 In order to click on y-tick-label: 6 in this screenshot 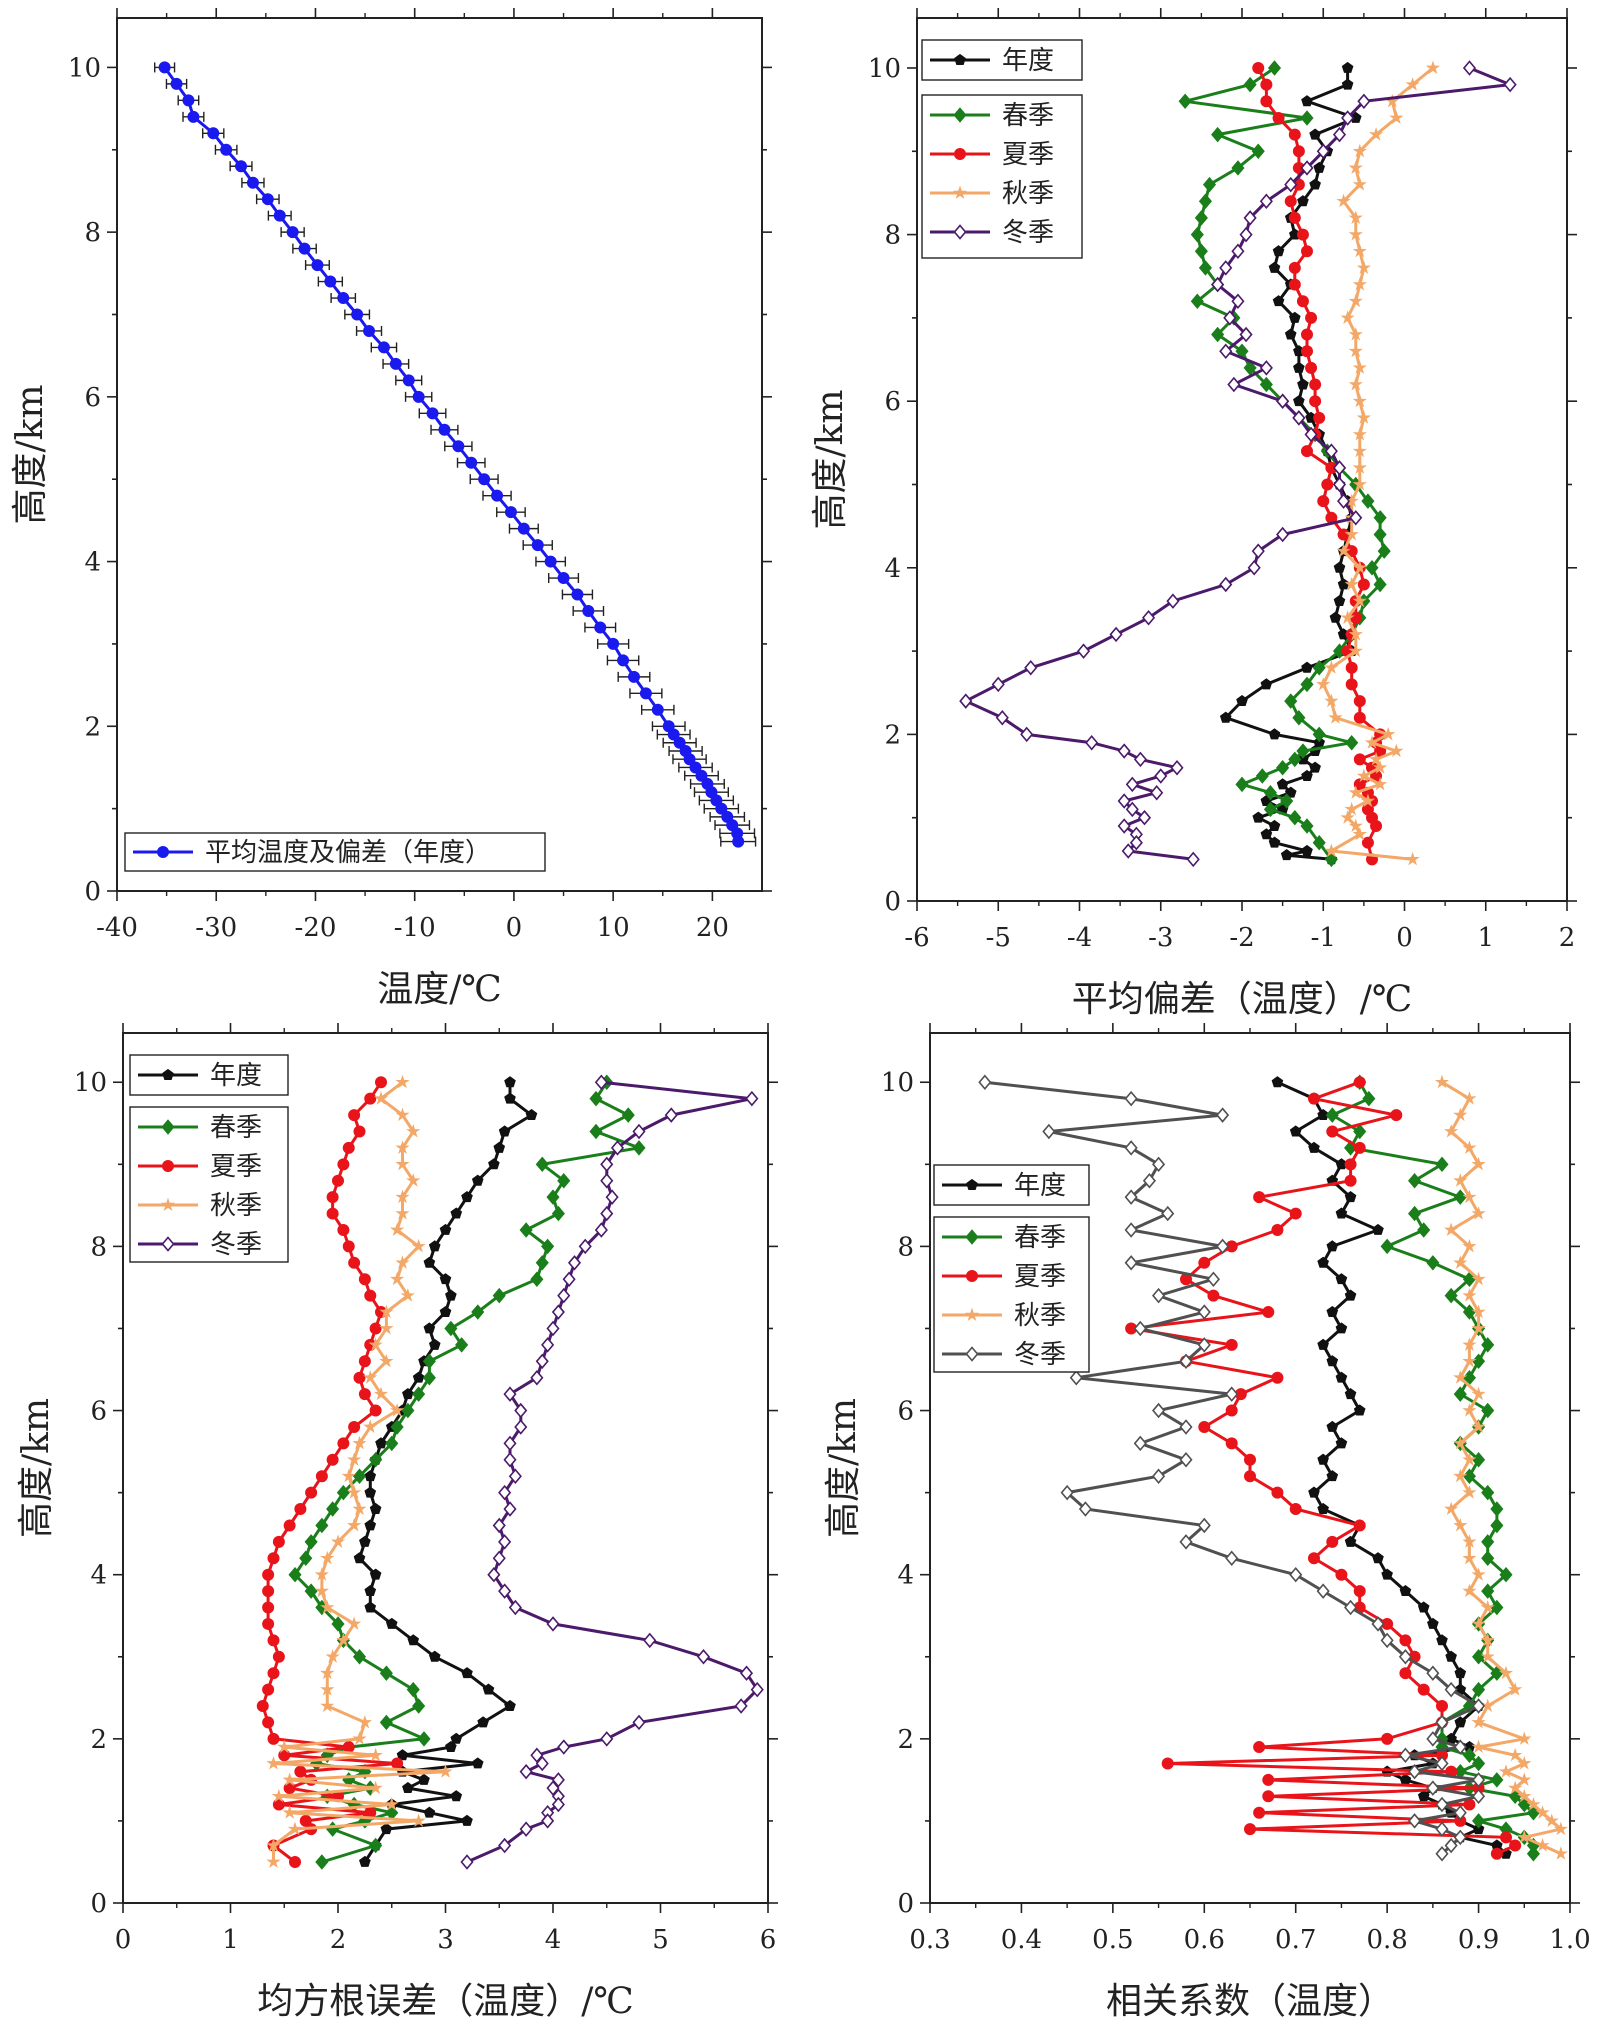, I will do `click(98, 1412)`.